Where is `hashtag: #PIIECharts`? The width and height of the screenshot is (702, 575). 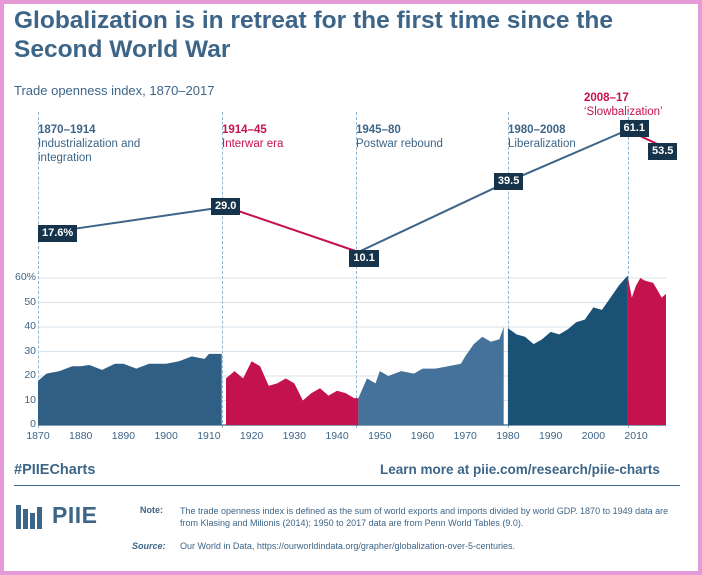
hashtag: #PIIECharts is located at coordinates (55, 470).